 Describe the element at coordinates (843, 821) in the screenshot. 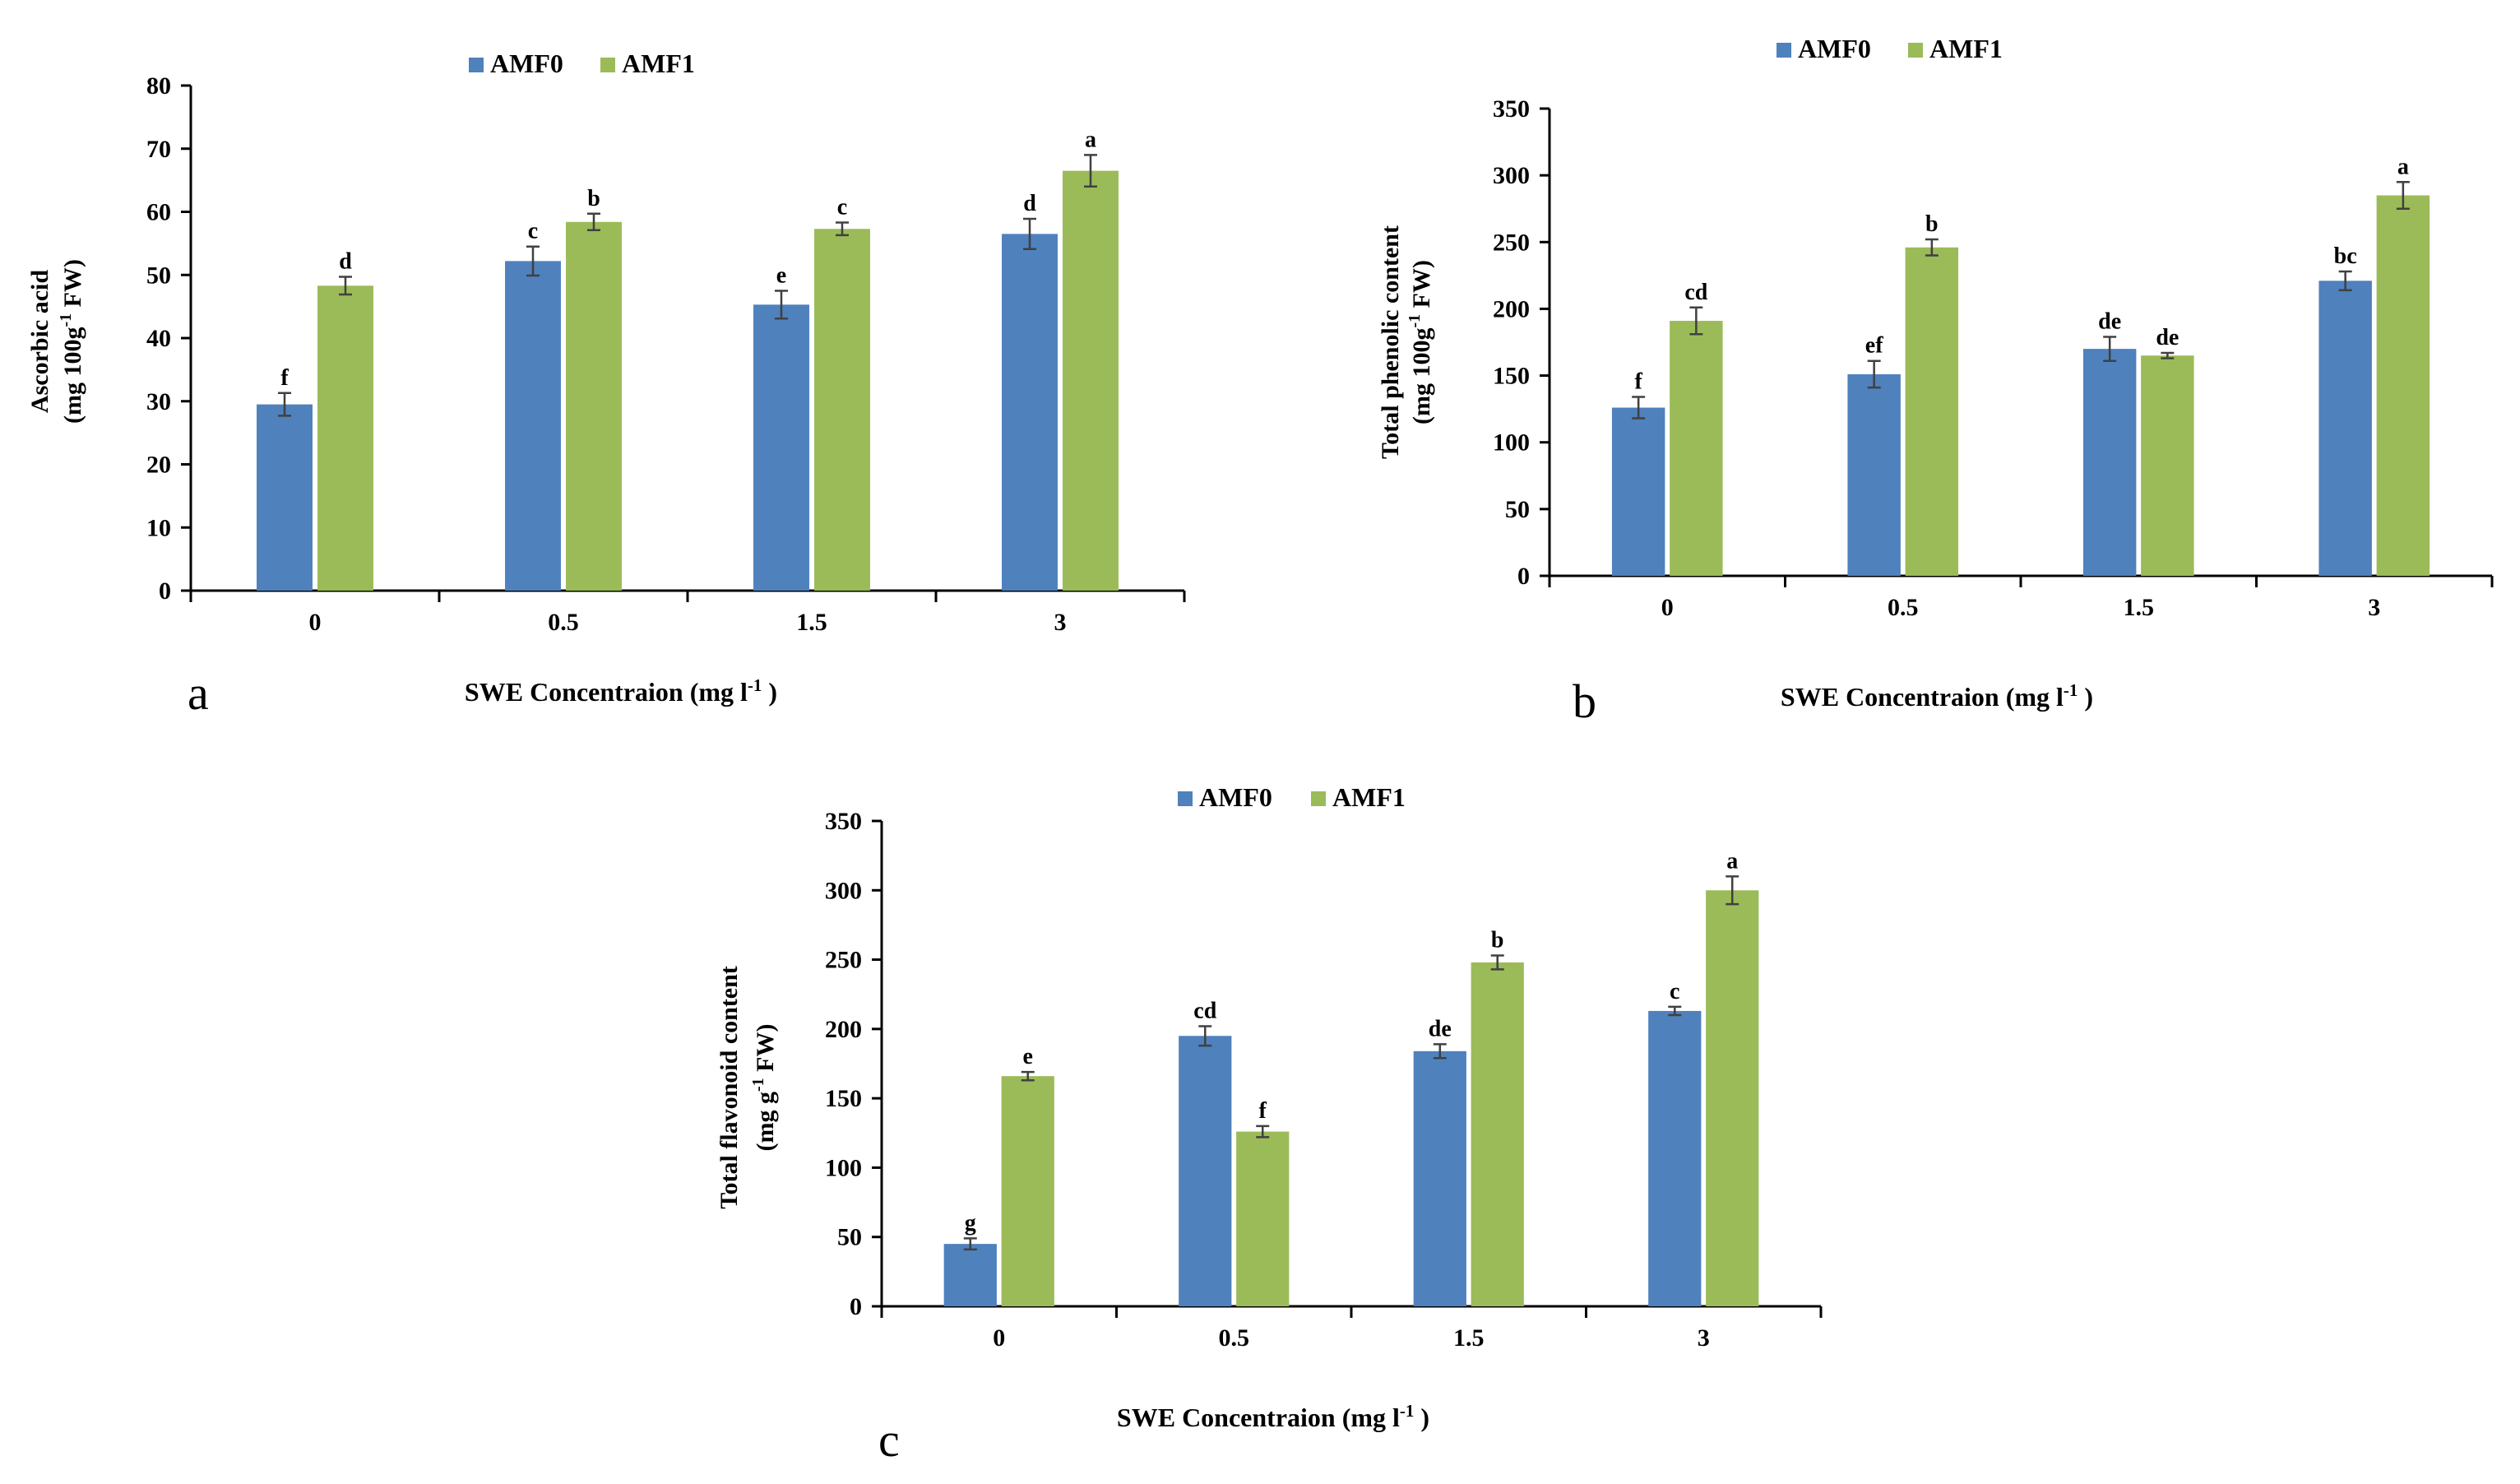

I see `y-tick-label: 350` at that location.